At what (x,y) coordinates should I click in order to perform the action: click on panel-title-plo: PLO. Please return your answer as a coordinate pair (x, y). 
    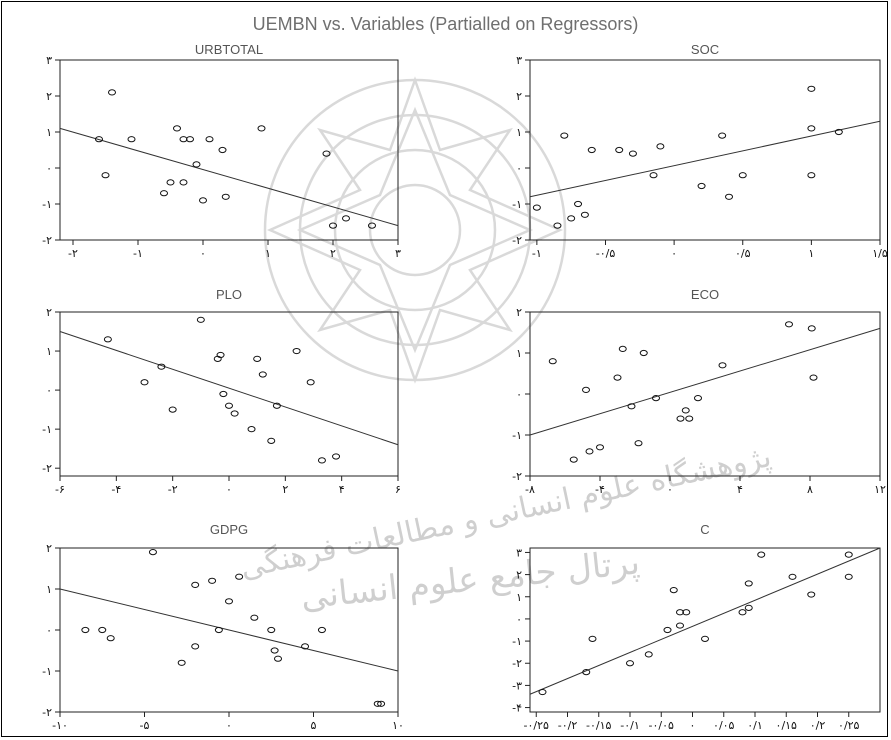
    Looking at the image, I should click on (228, 294).